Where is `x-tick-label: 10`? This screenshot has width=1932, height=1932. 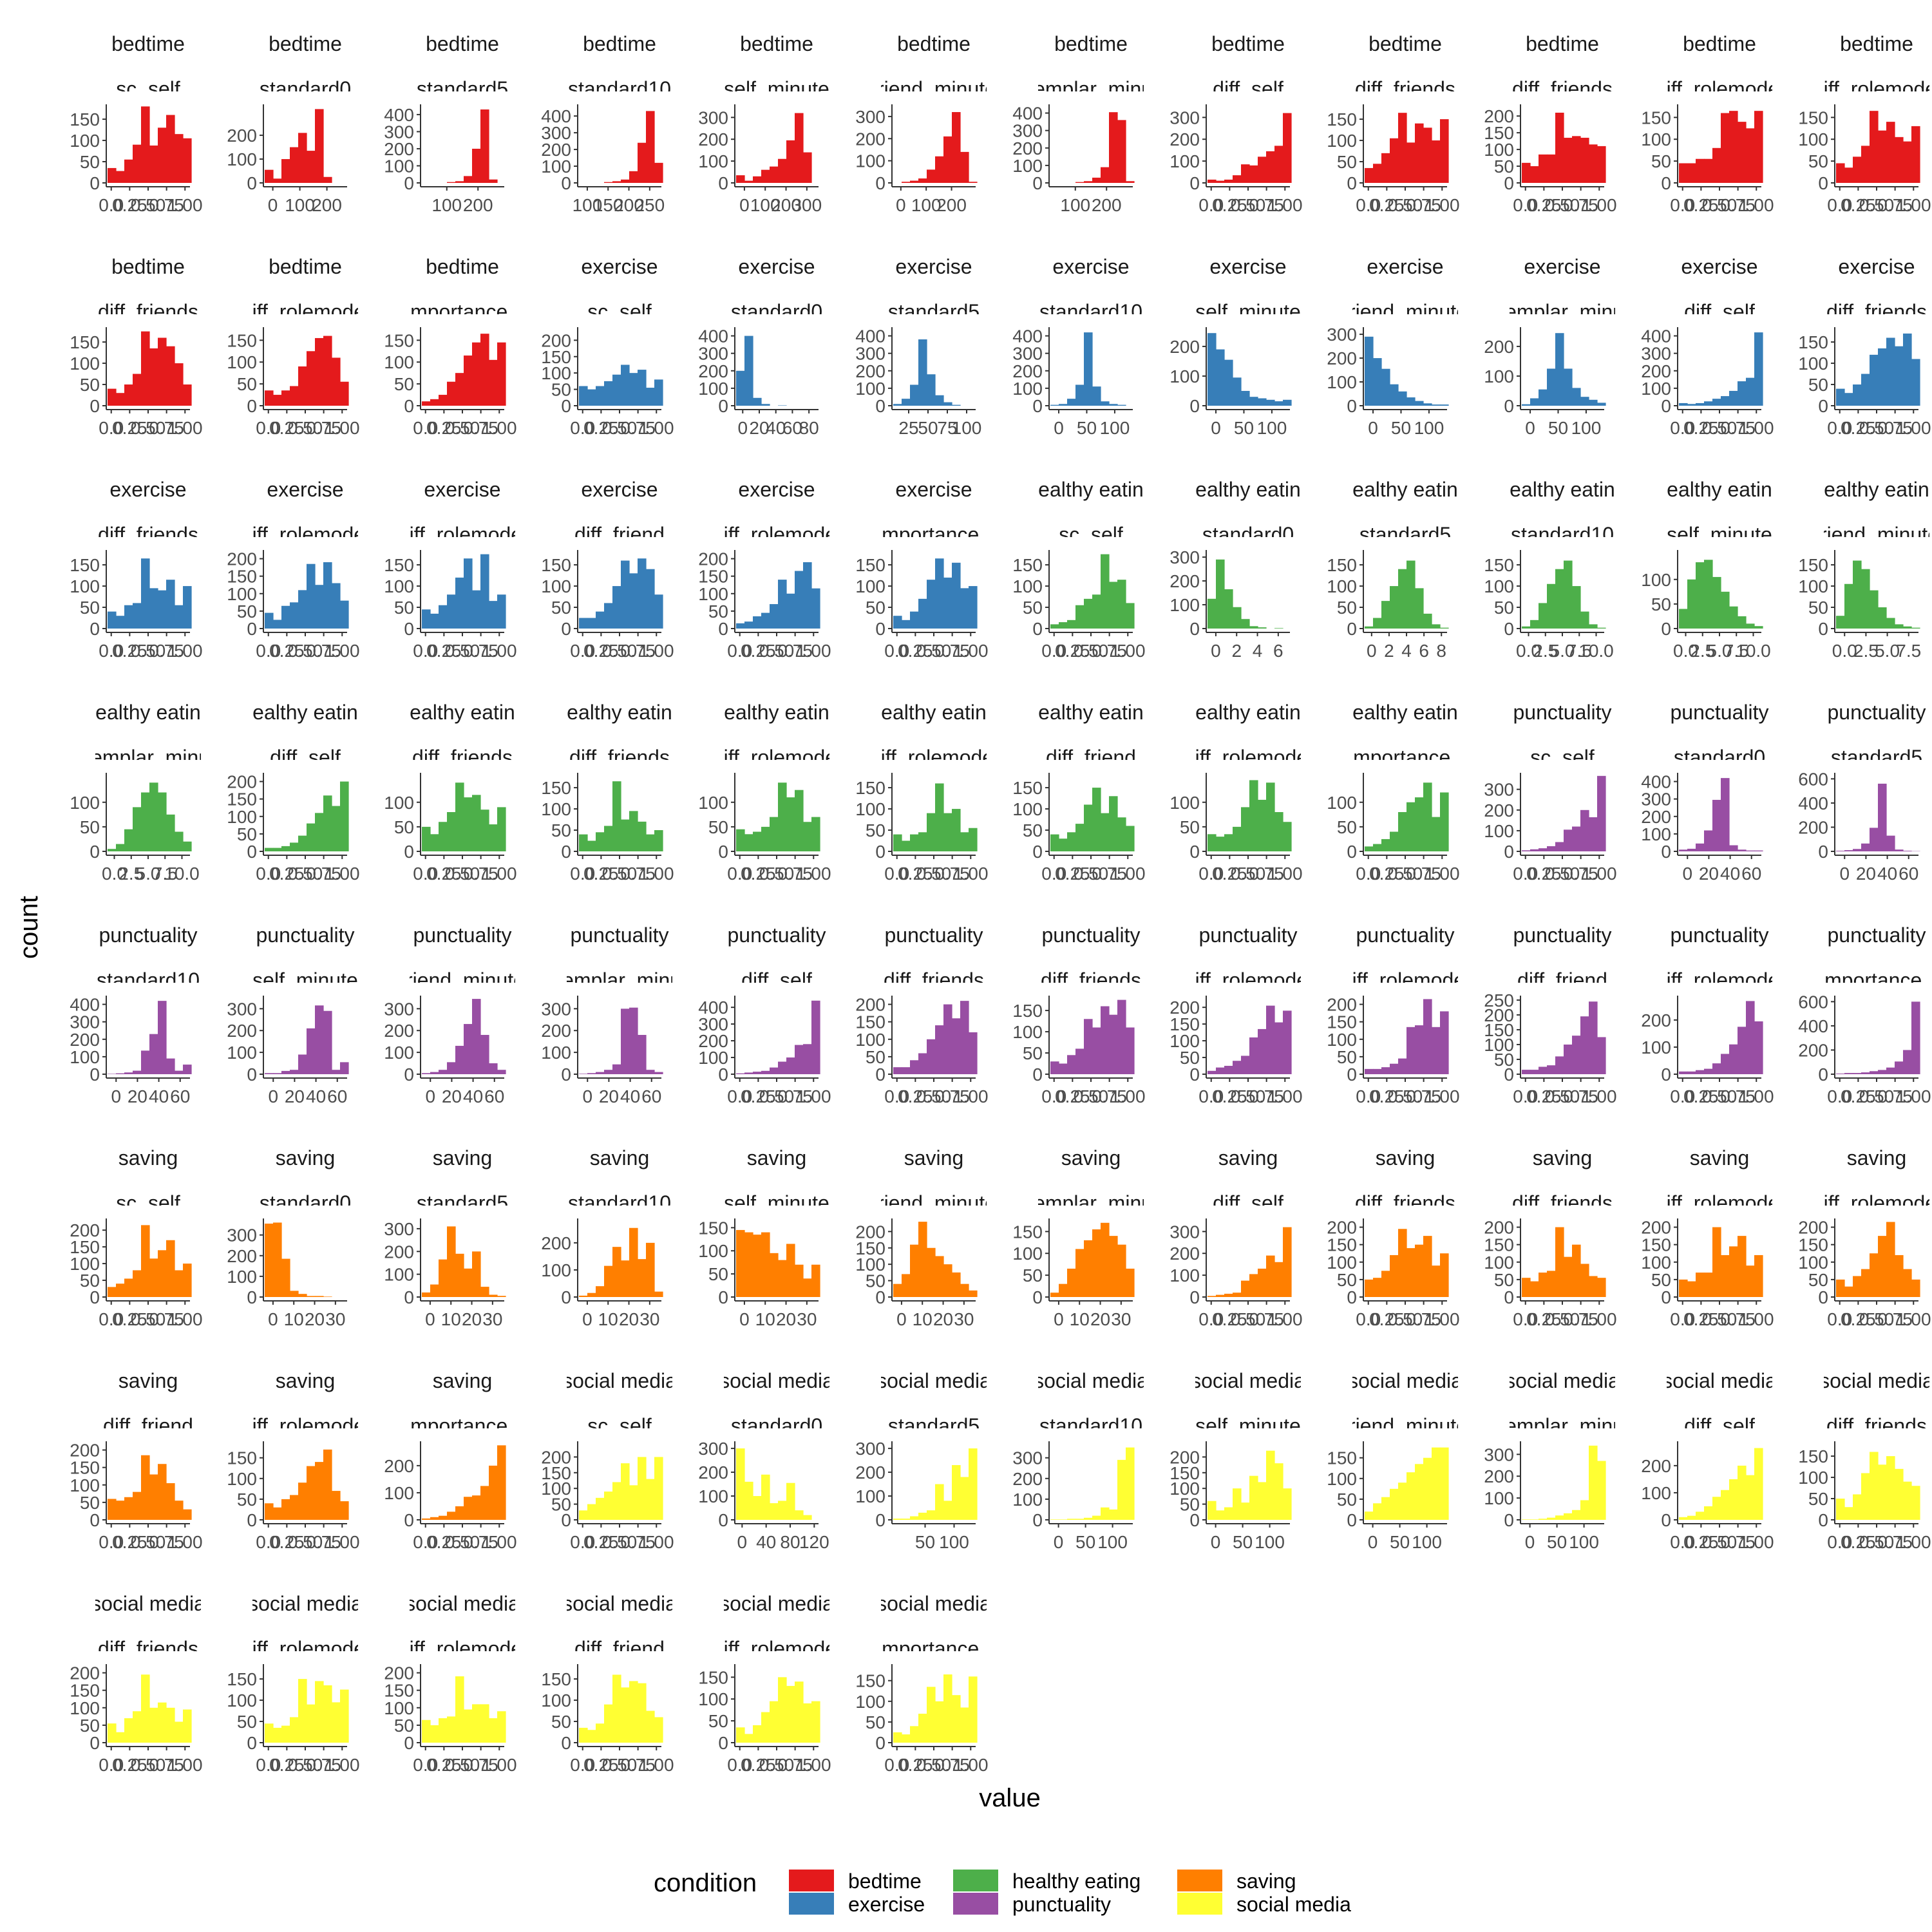
x-tick-label: 10 is located at coordinates (765, 1319).